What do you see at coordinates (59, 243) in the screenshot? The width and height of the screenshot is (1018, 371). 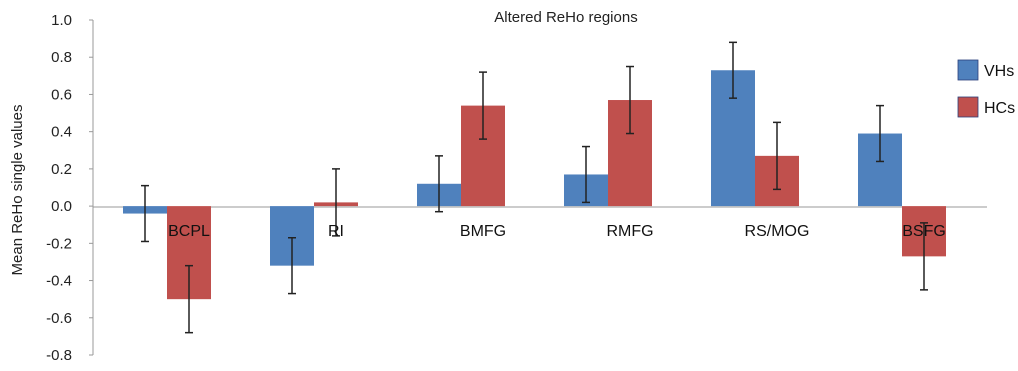 I see `y-tick-label: -0.2` at bounding box center [59, 243].